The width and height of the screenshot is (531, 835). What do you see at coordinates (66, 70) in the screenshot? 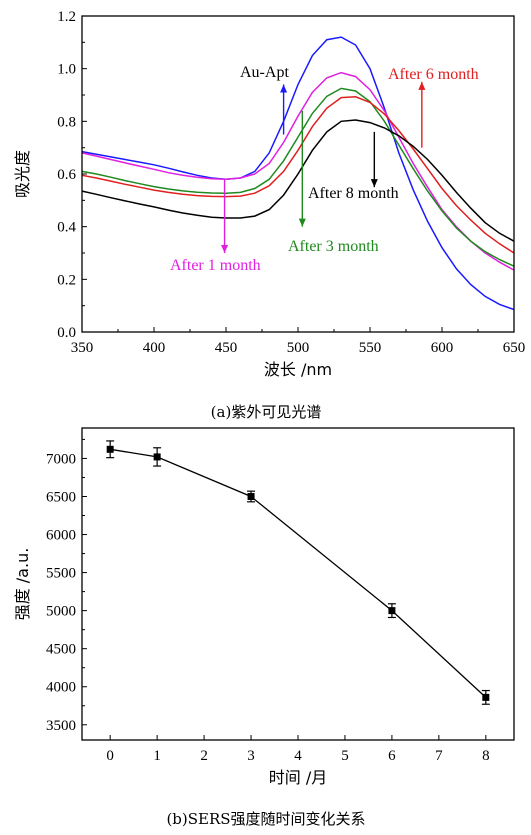
I see `chart-a-y-tick-label: 1.0` at bounding box center [66, 70].